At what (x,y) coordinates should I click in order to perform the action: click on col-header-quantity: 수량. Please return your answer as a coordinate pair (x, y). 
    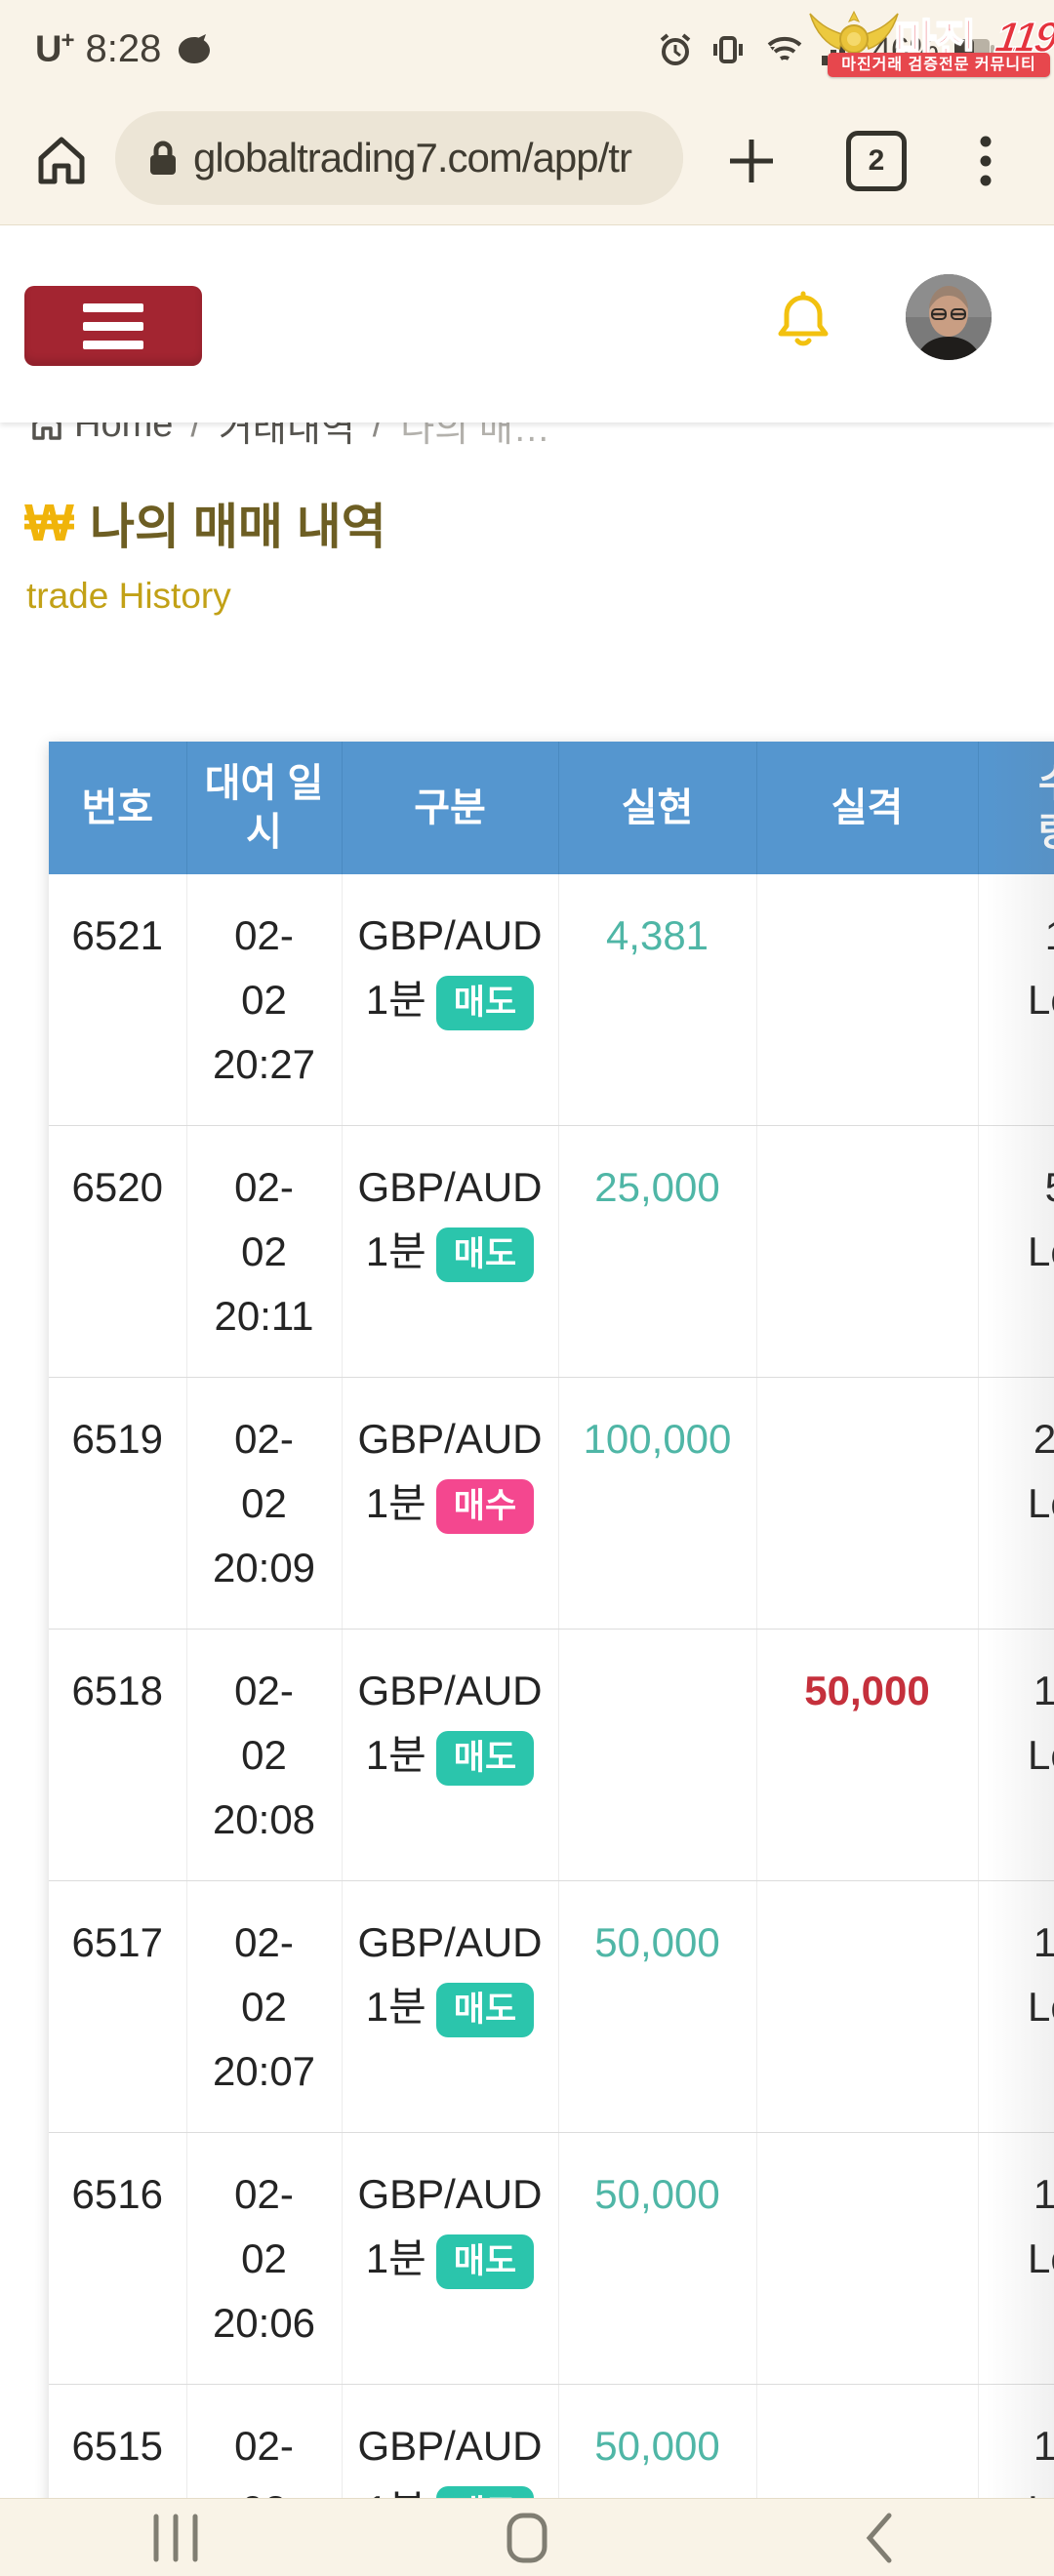
    Looking at the image, I should click on (1016, 808).